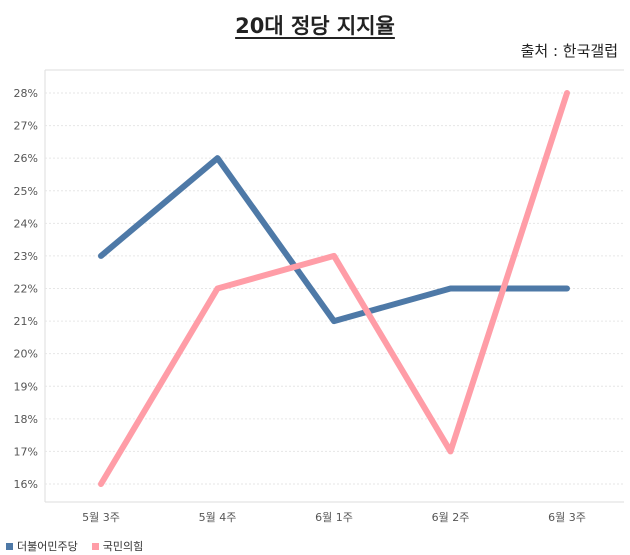 This screenshot has width=630, height=555. What do you see at coordinates (101, 517) in the screenshot?
I see `x-tick-label: 5월 3주` at bounding box center [101, 517].